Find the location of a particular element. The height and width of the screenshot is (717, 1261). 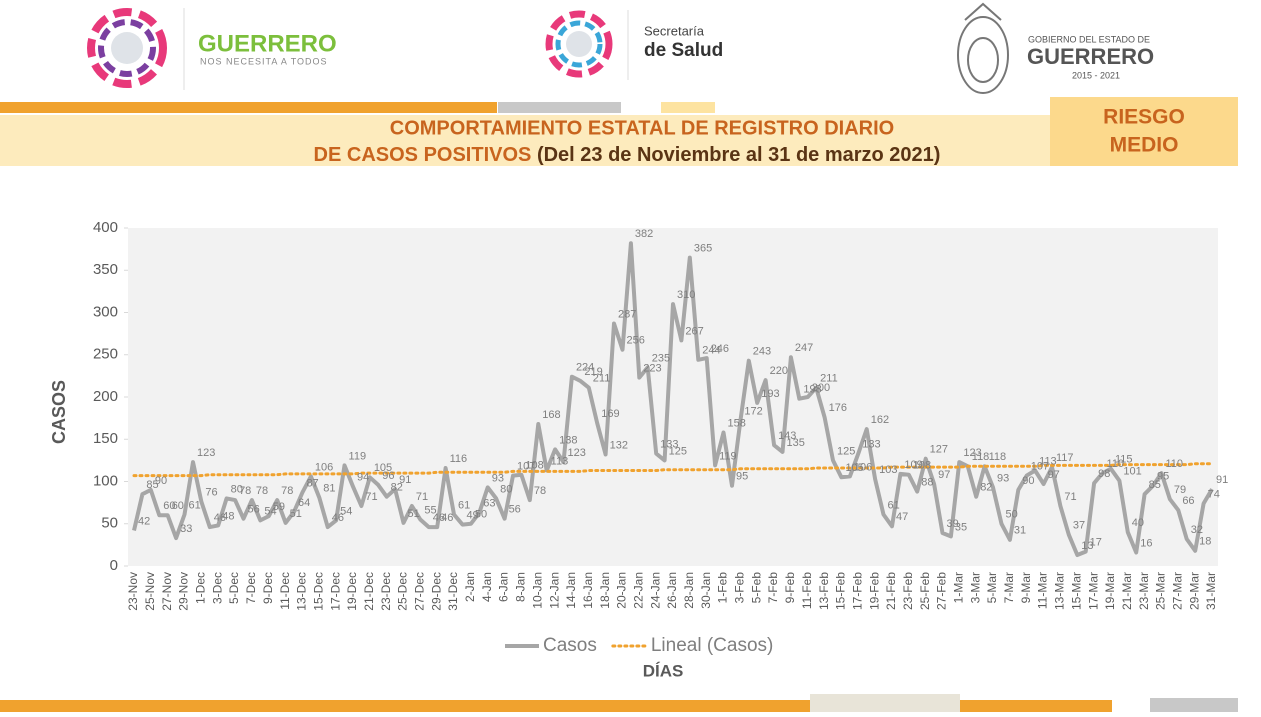

data-label: 244 is located at coordinates (711, 351).